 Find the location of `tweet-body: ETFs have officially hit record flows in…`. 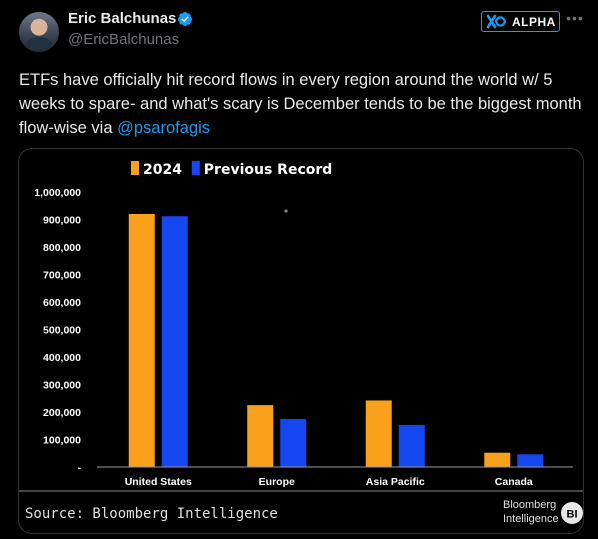

tweet-body: ETFs have officially hit record flows in… is located at coordinates (300, 104).